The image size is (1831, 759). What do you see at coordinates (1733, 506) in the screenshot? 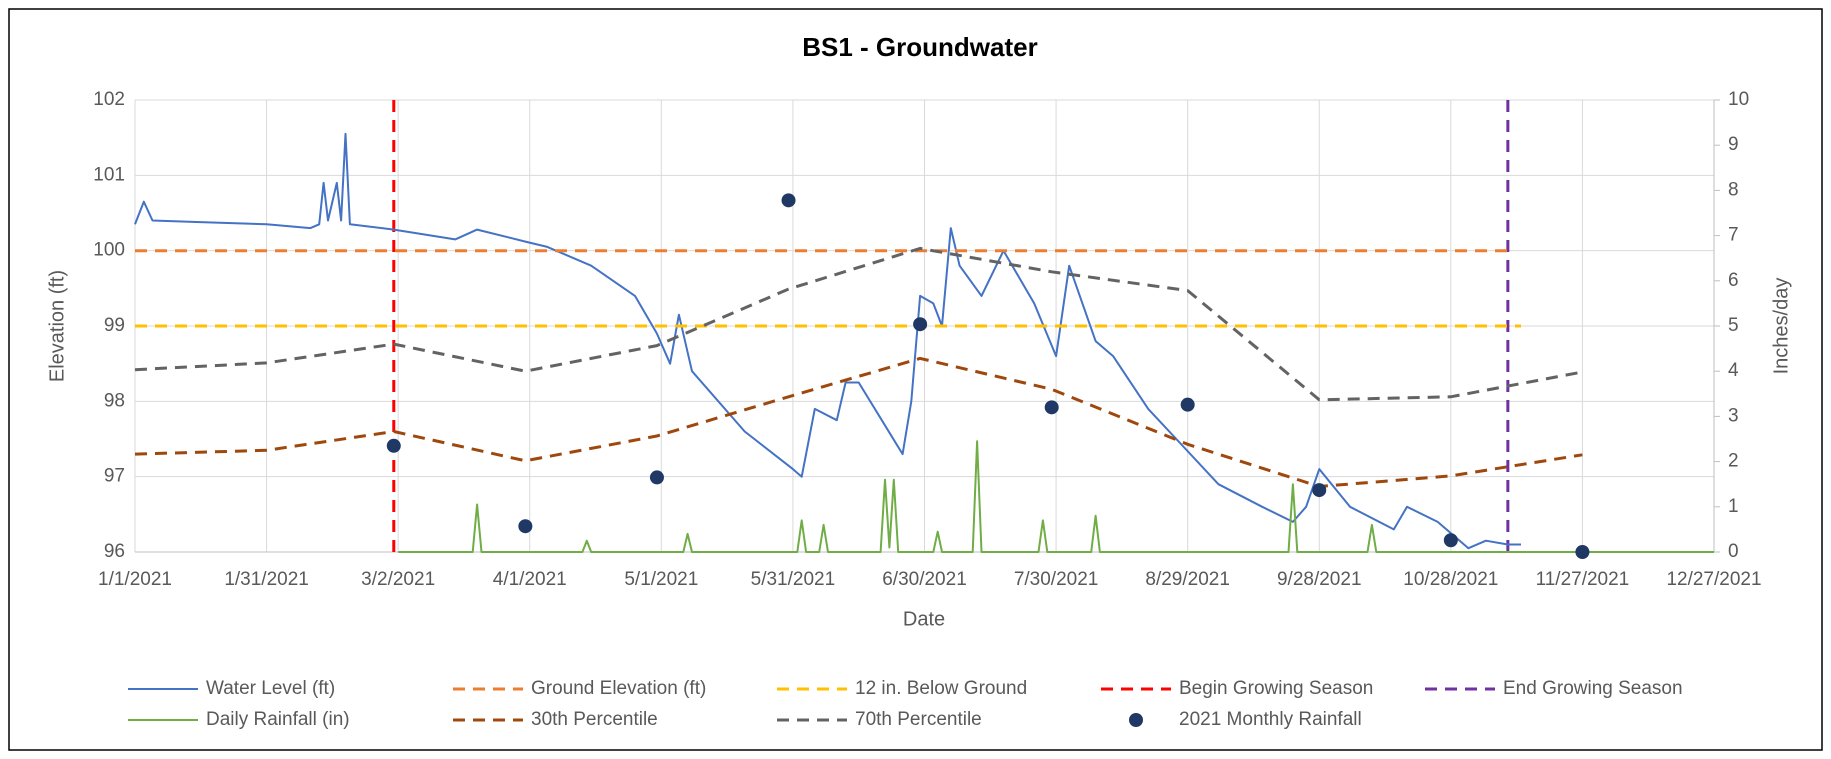
I see `y2-tick-label: 1` at bounding box center [1733, 506].